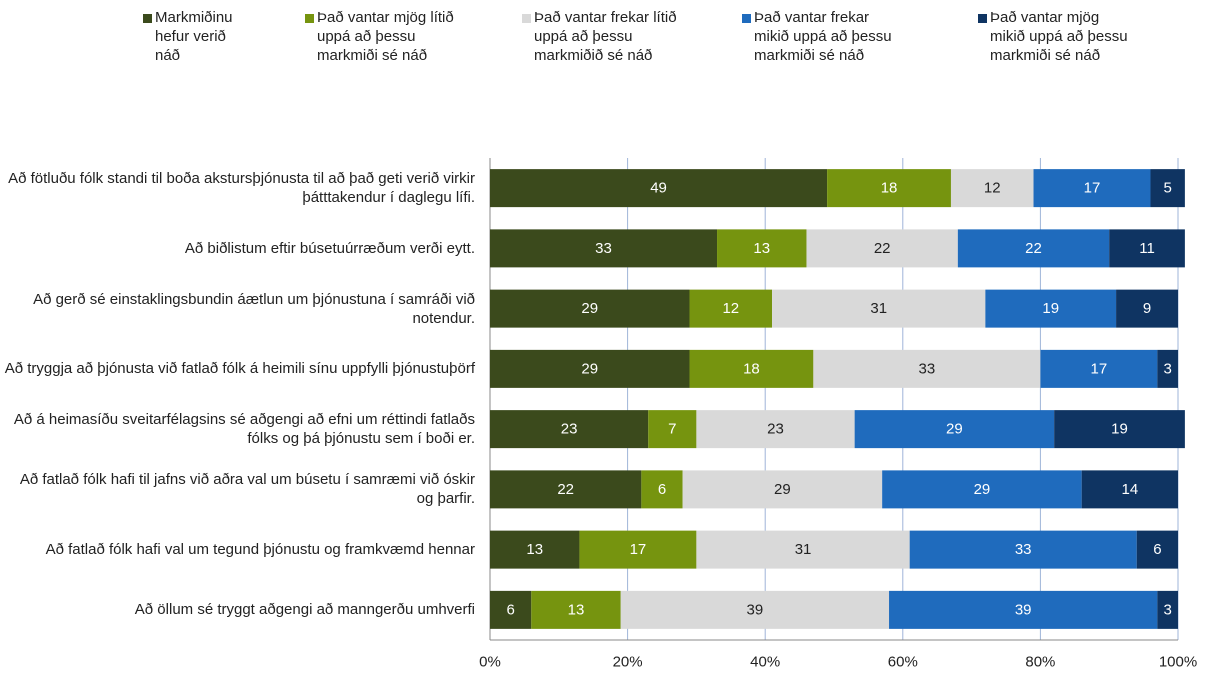 The image size is (1208, 675). Describe the element at coordinates (903, 662) in the screenshot. I see `x-tick-label: 60%` at that location.